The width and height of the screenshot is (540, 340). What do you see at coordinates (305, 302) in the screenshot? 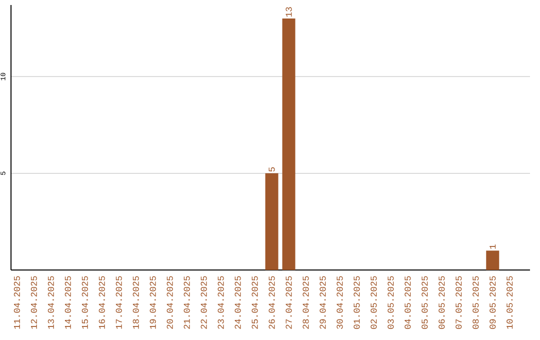
I see `x-tick-label: 28.04.2025` at bounding box center [305, 302].